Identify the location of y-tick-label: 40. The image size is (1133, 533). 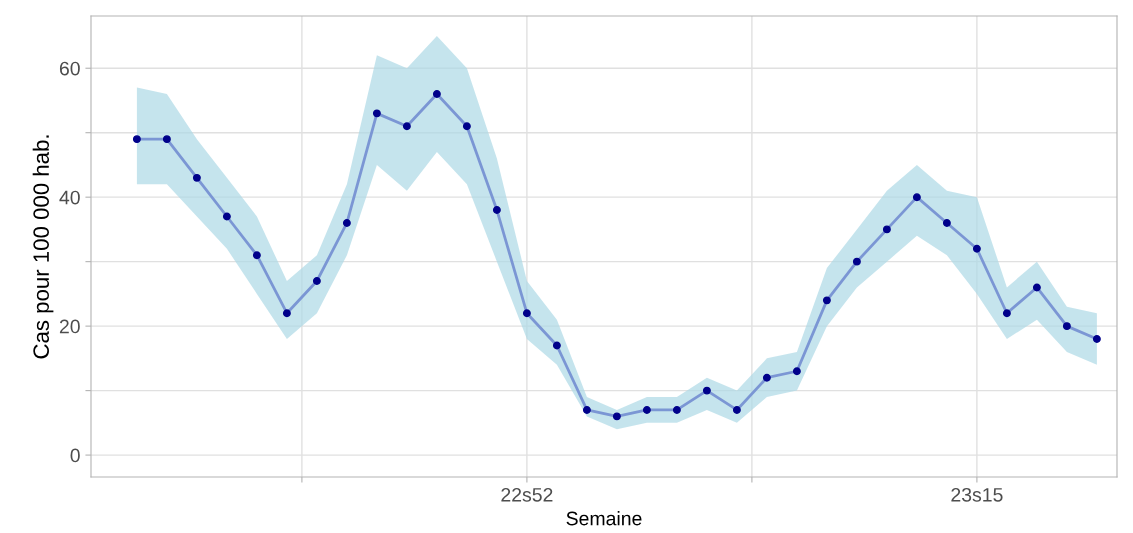
(69, 197).